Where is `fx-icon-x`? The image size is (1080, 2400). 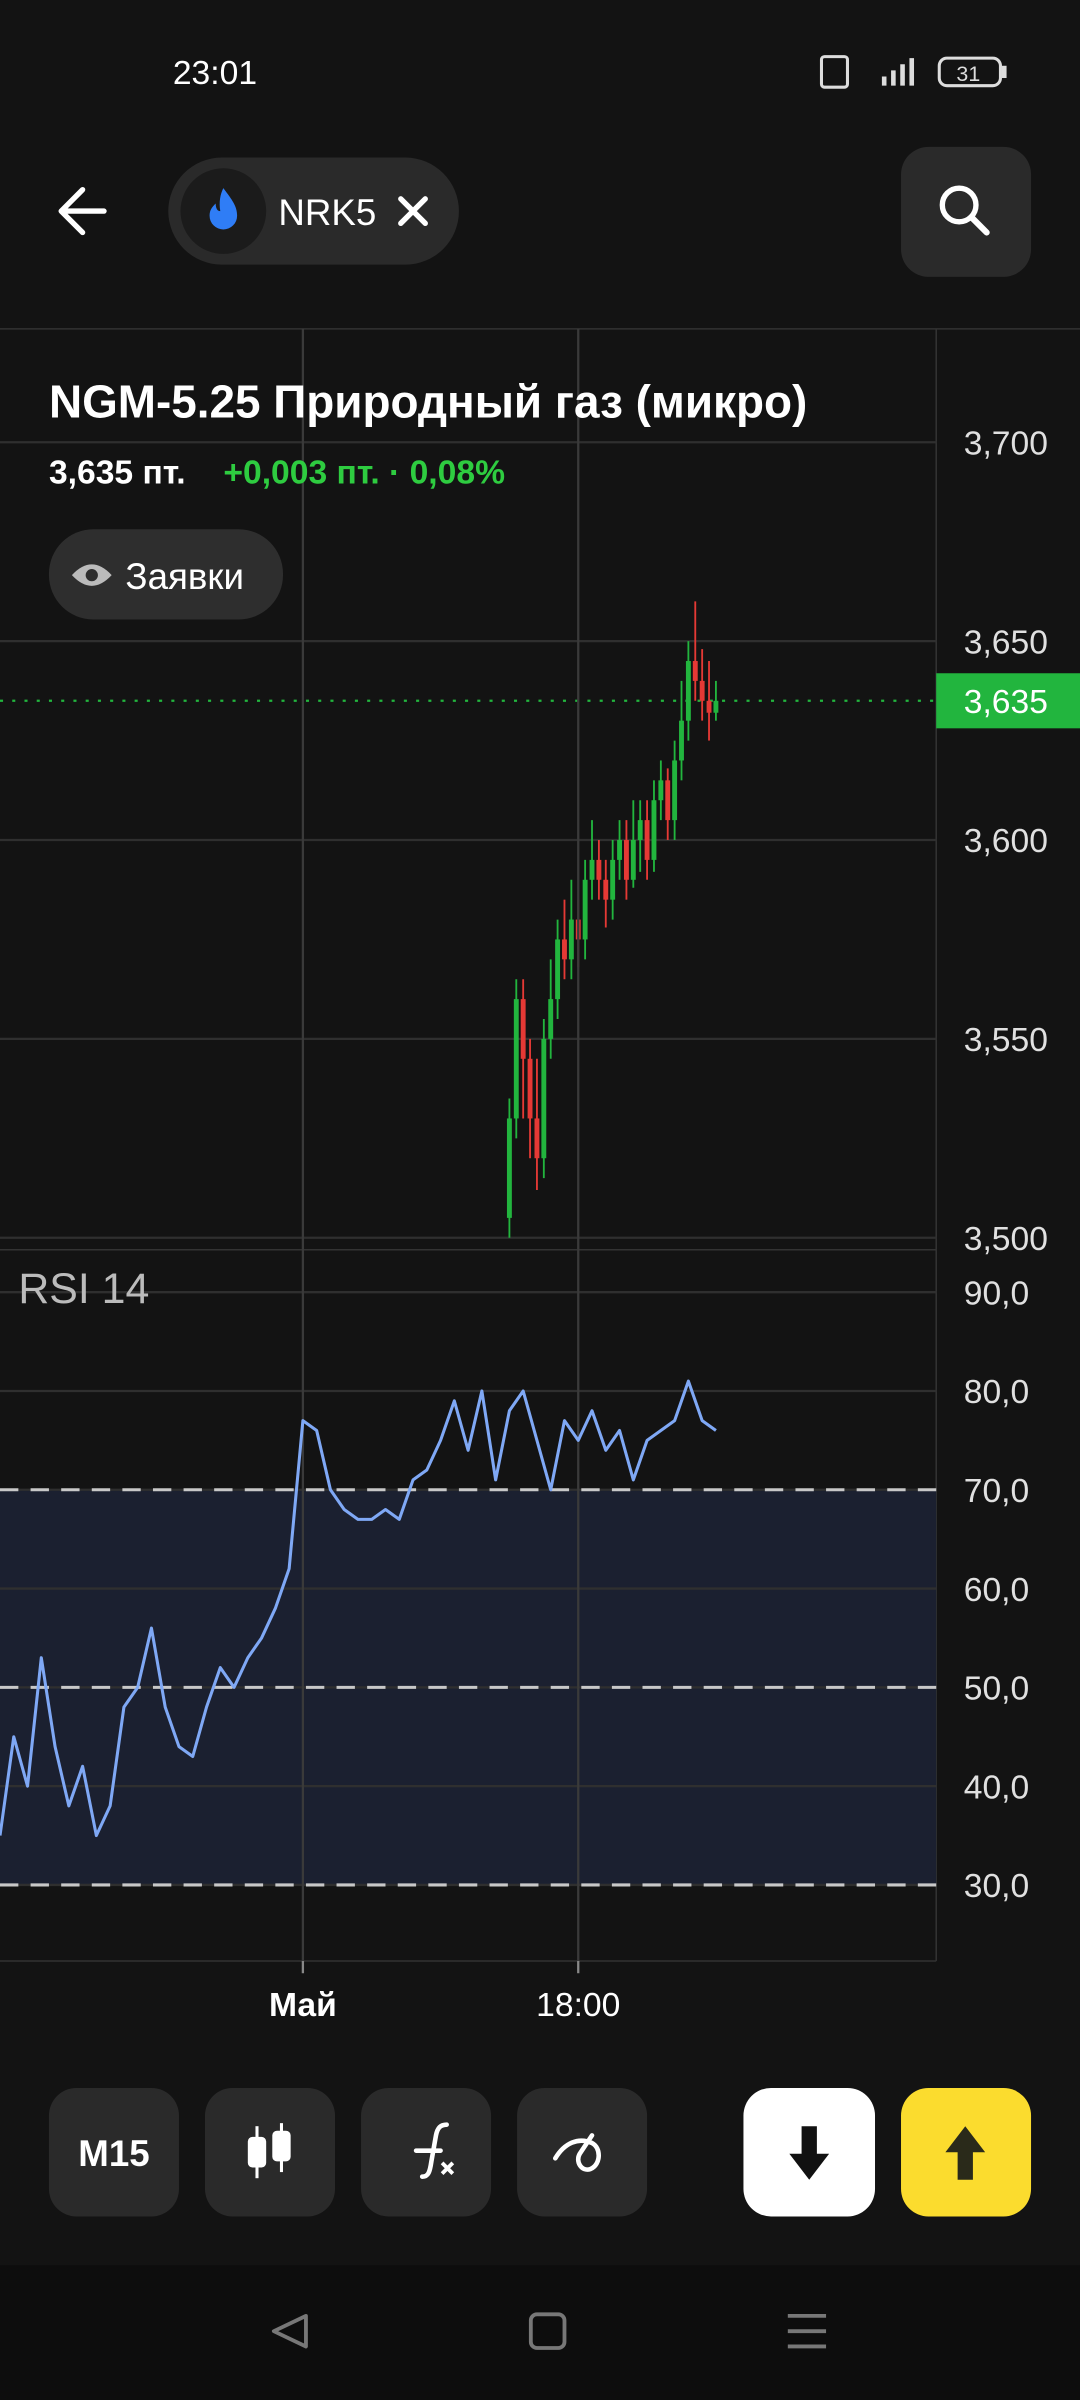
fx-icon-x is located at coordinates (447, 2168).